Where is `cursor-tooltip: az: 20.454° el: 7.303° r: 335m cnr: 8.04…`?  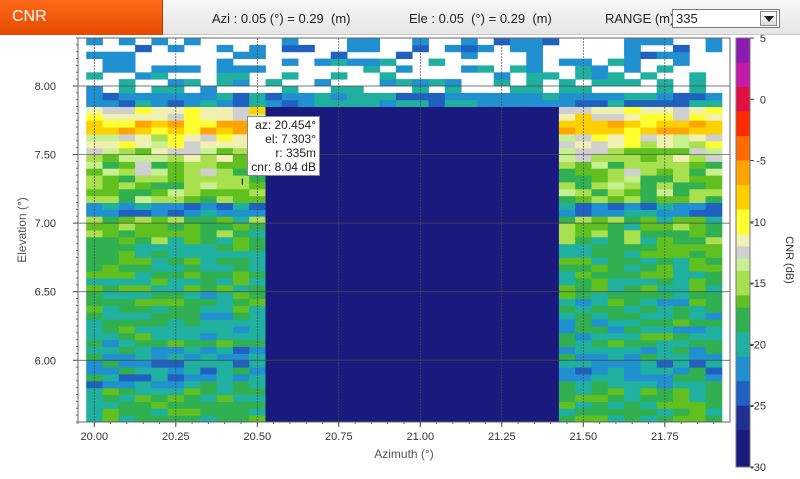
cursor-tooltip: az: 20.454° el: 7.303° r: 335m cnr: 8.04… is located at coordinates (283, 146).